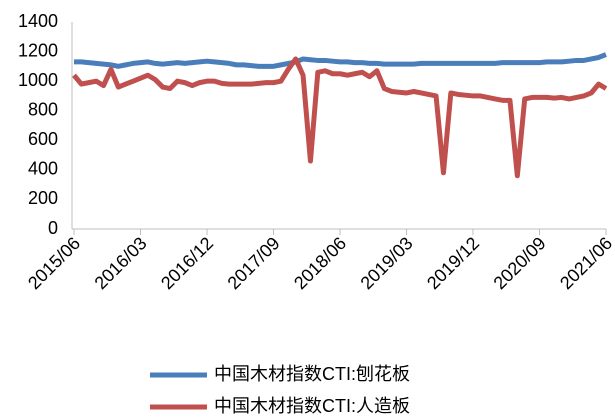  Describe the element at coordinates (320, 263) in the screenshot. I see `x-tick-label: 2018/06` at that location.